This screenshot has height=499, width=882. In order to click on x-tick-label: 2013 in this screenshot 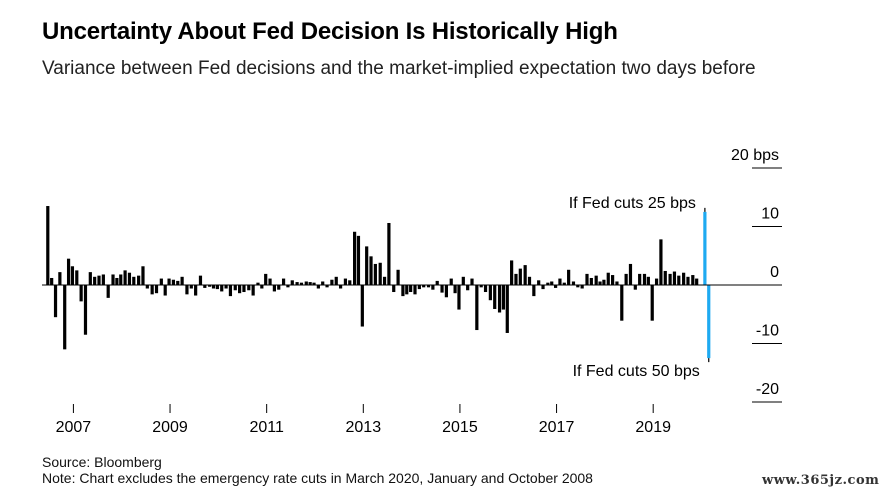, I will do `click(364, 427)`.